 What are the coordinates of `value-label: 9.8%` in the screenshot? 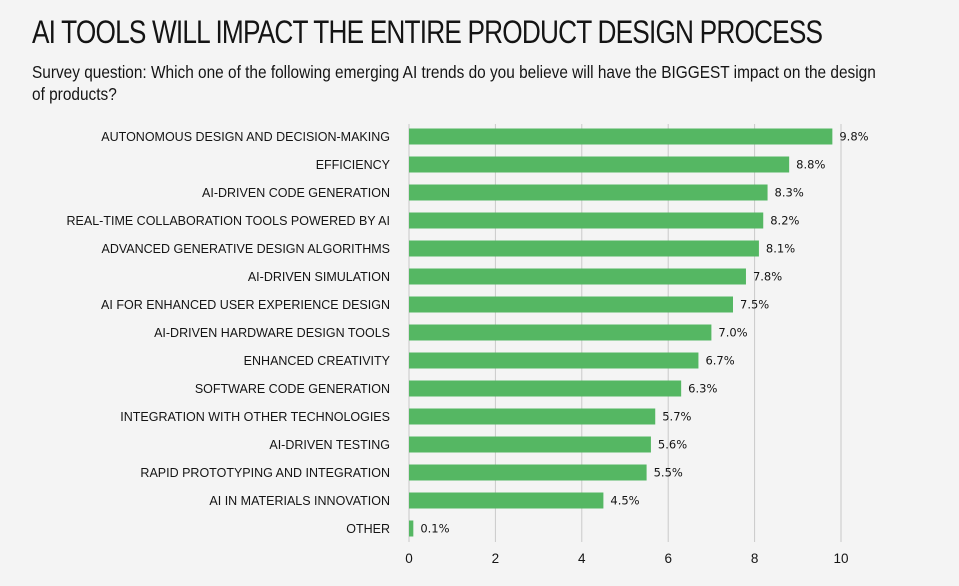 It's located at (853, 137).